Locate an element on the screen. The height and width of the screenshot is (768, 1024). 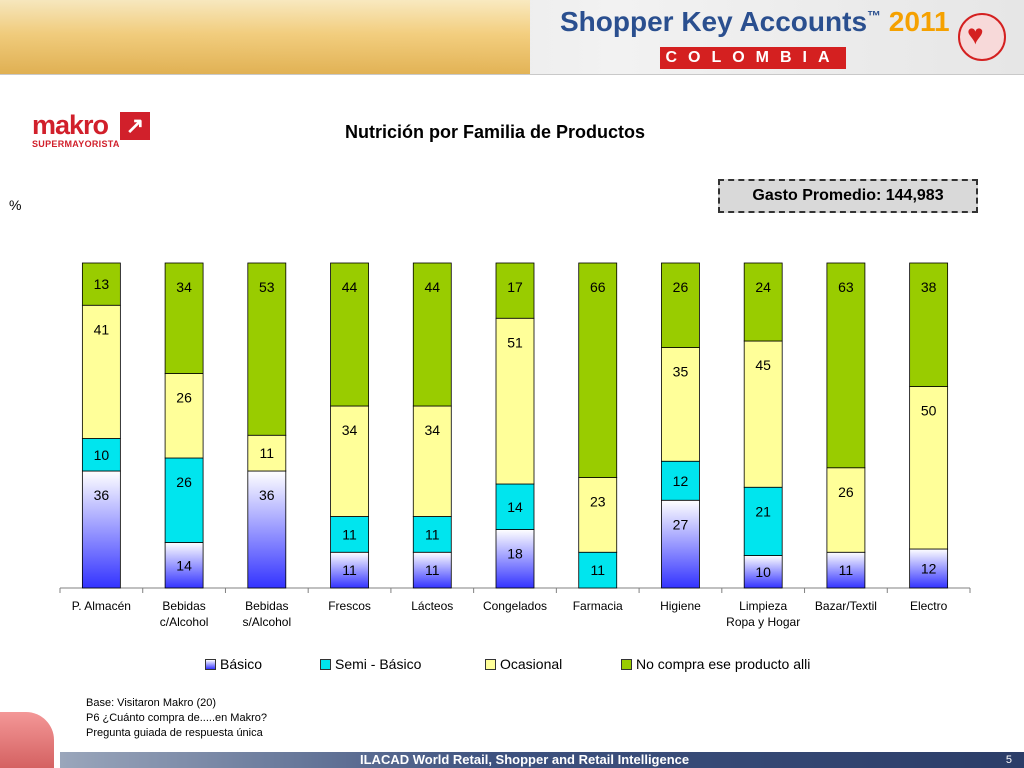
data-label-basico: 36 is located at coordinates (102, 495).